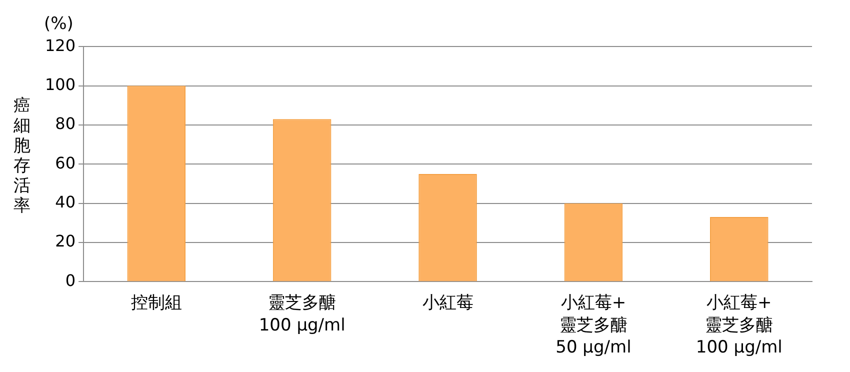  I want to click on x-tick-label: 小紅莓+ 靈芝多醣 100 μg/ml, so click(739, 325).